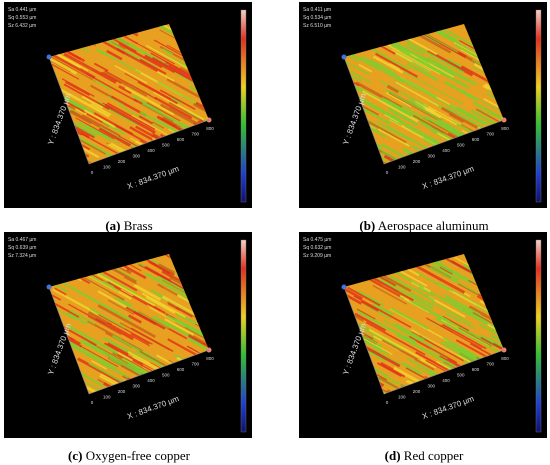  What do you see at coordinates (317, 248) in the screenshot?
I see `roughness-stat: Sq 0.632 µm` at bounding box center [317, 248].